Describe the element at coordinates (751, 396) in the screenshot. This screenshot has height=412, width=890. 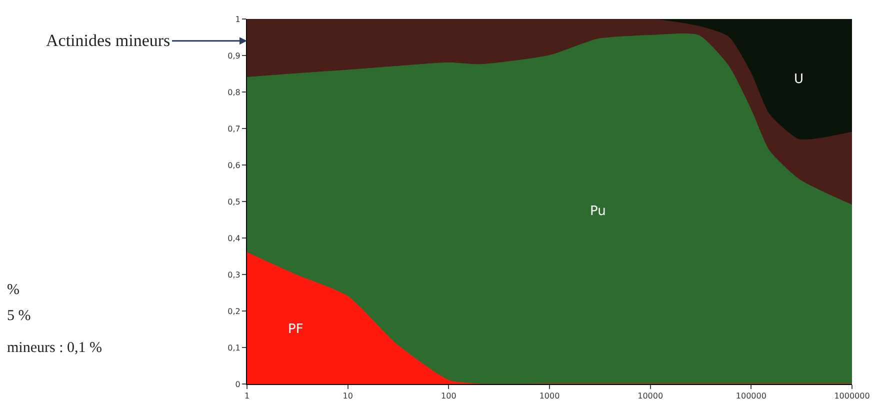
I see `x-tick-label: 100000` at that location.